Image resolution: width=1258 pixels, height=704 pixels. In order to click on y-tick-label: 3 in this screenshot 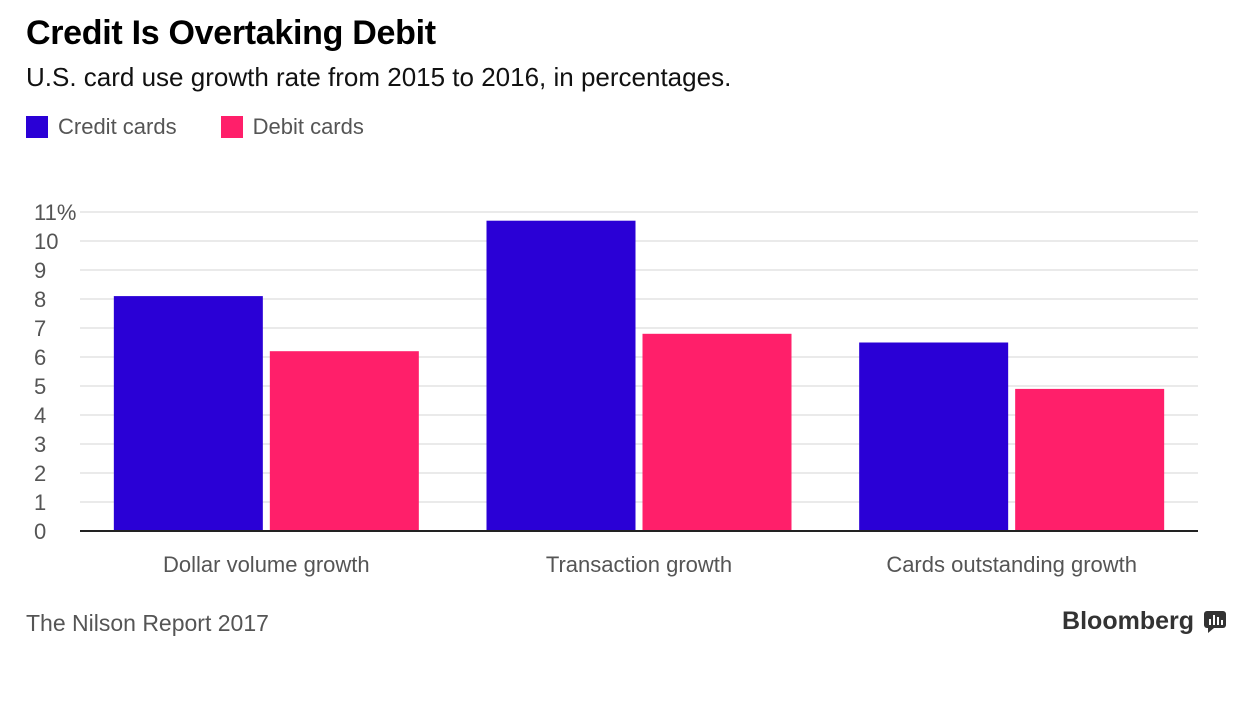, I will do `click(40, 444)`.